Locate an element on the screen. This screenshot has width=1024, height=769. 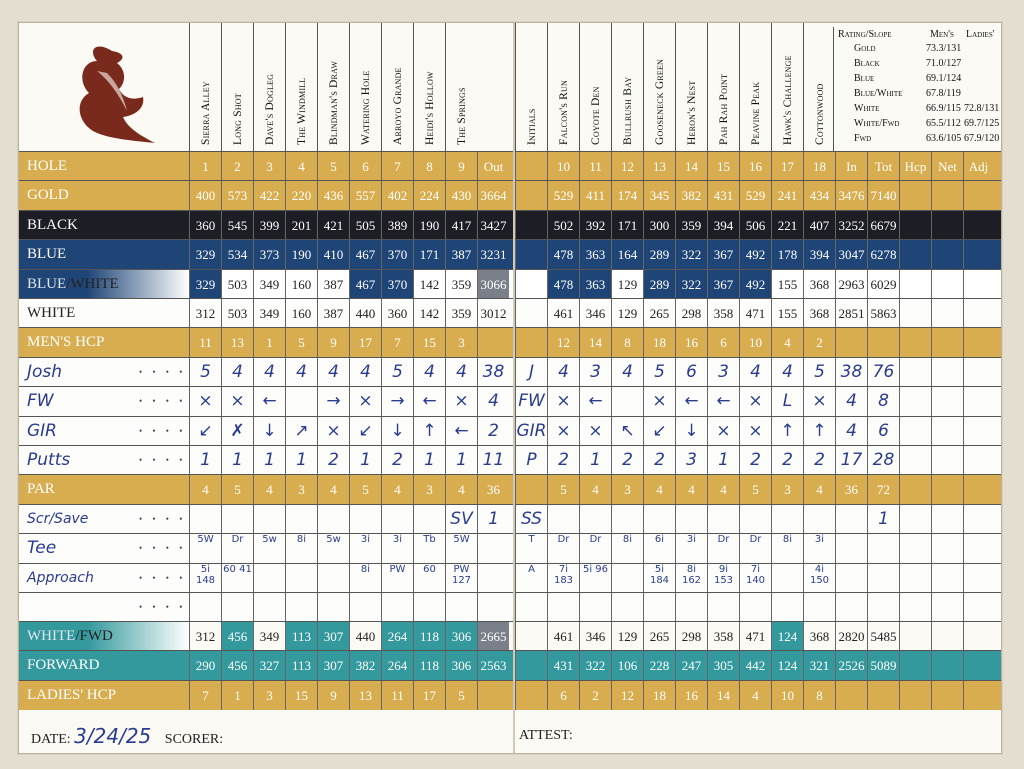
score-cell: 16 is located at coordinates (755, 166).